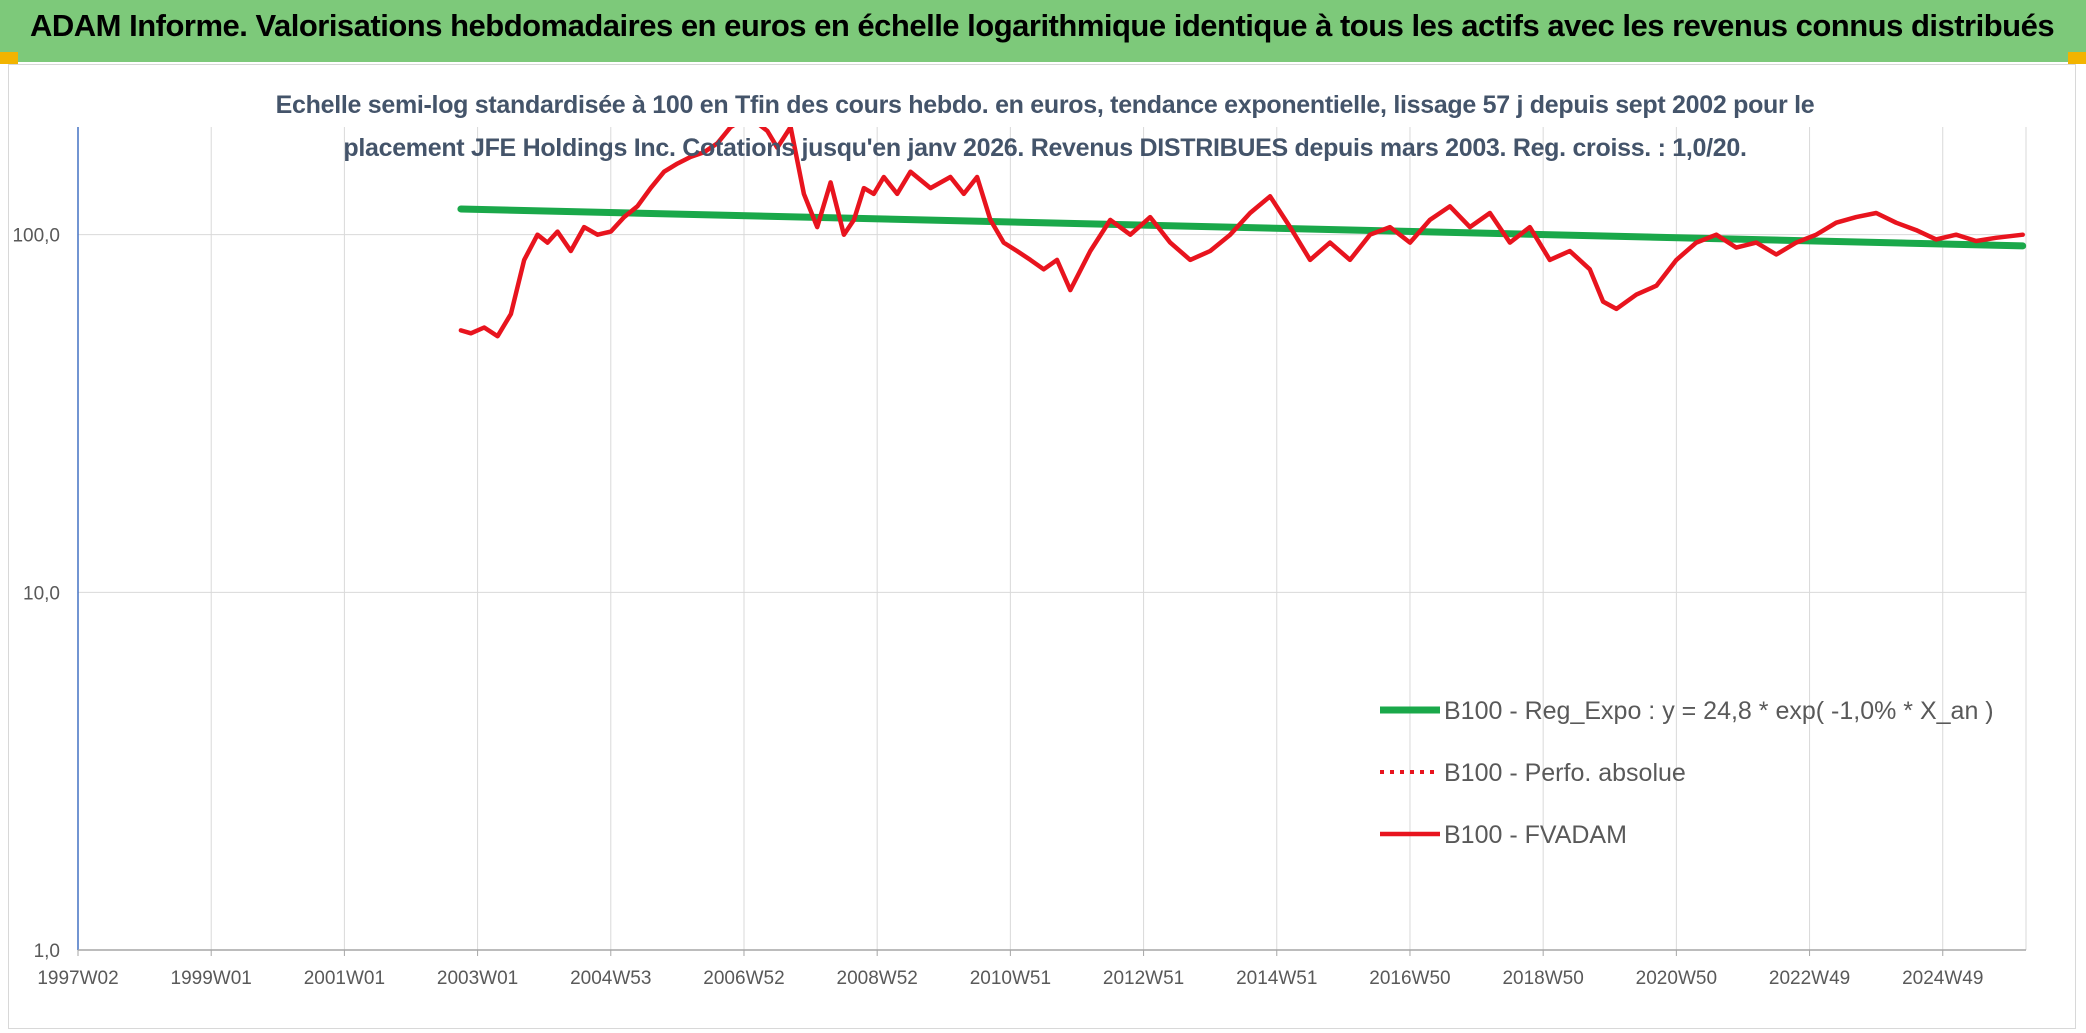  I want to click on x-tick-label: 2024W49, so click(1942, 978).